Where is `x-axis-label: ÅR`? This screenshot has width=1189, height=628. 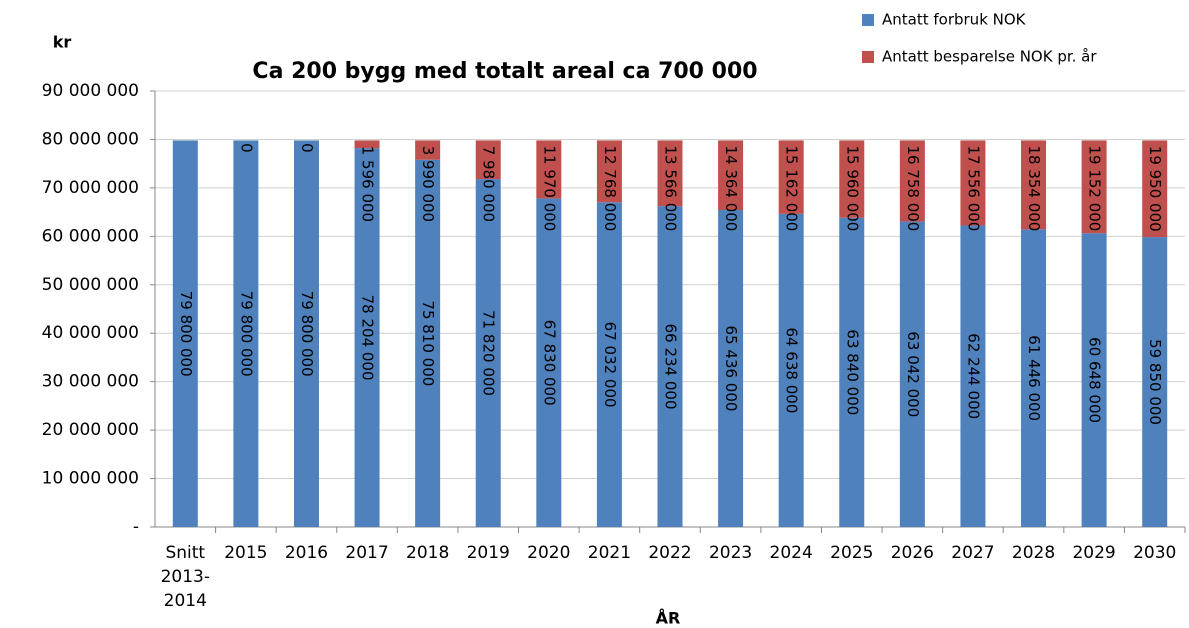
x-axis-label: ÅR is located at coordinates (668, 618).